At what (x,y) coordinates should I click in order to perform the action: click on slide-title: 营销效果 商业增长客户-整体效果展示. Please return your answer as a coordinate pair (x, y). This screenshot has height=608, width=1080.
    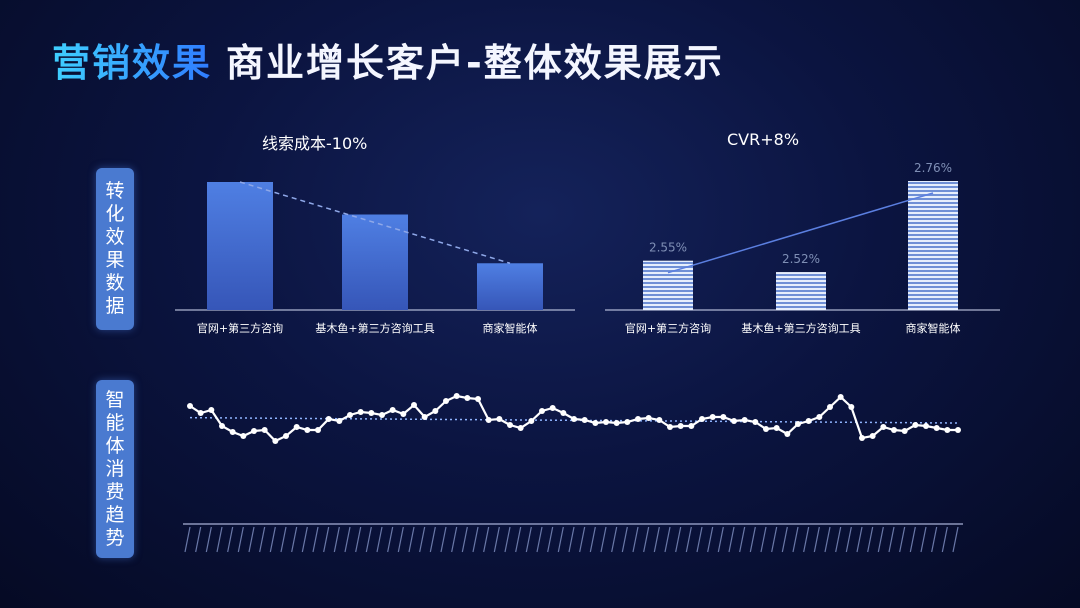
    Looking at the image, I should click on (388, 59).